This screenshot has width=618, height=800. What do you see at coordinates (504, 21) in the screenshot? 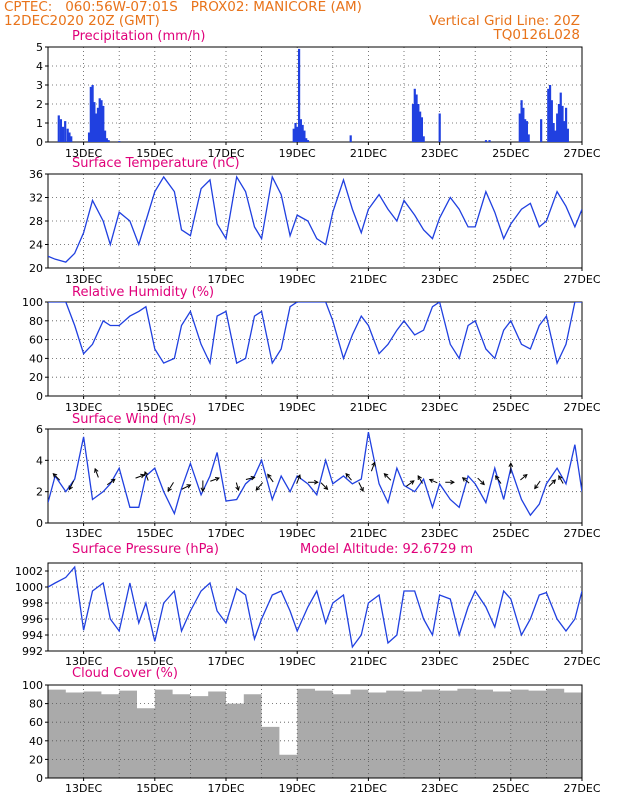
I see `header-grid-line: Vertical Grid Line: 20Z` at bounding box center [504, 21].